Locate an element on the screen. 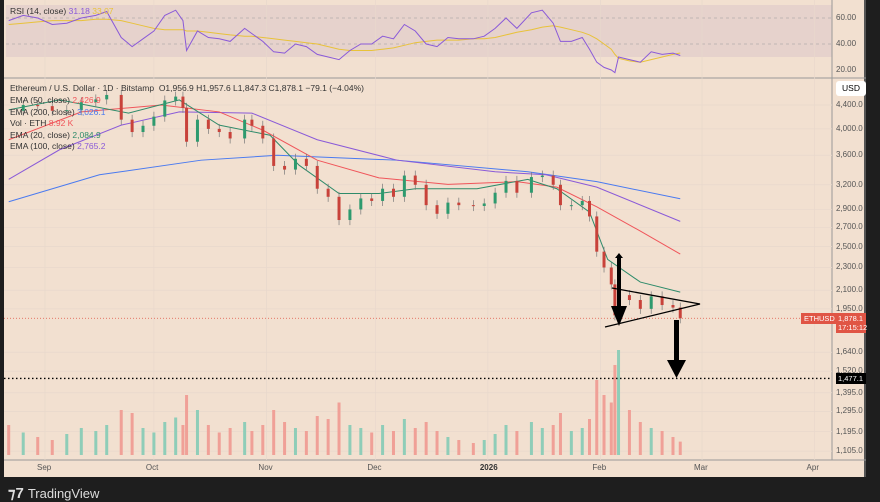 This screenshot has height=502, width=880. ema200-line is located at coordinates (344, 178).